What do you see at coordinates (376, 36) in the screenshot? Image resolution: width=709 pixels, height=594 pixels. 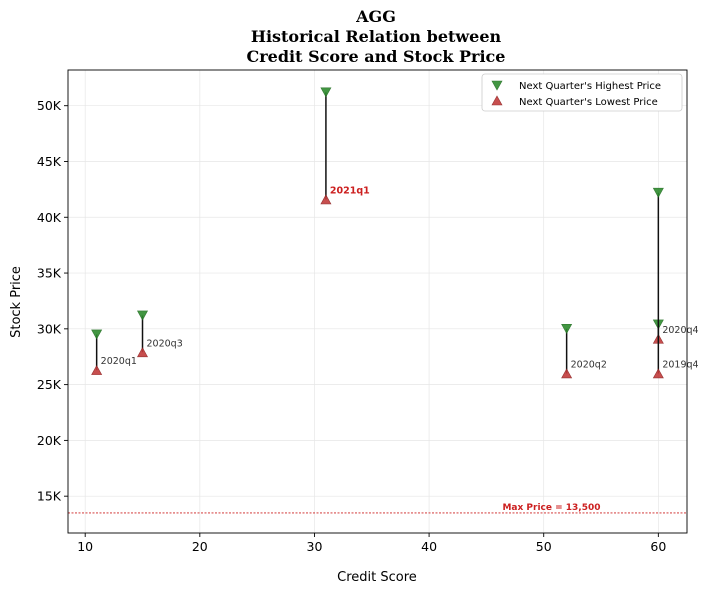 I see `chart-title-line-2: Historical Relation between` at bounding box center [376, 36].